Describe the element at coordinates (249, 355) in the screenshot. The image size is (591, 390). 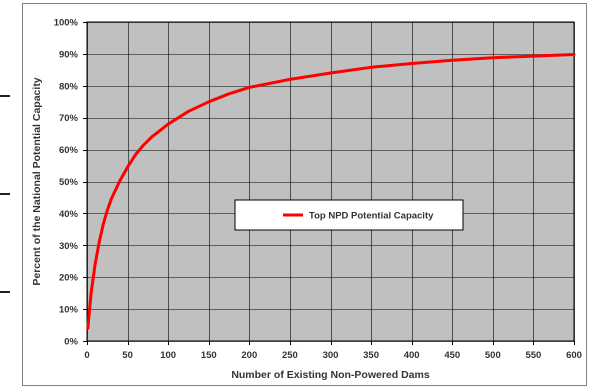
I see `x-tick-label: 200` at that location.